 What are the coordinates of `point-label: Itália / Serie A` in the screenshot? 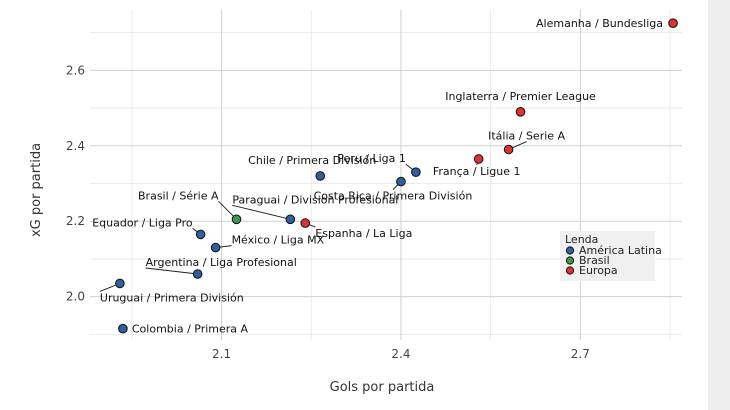 It's located at (526, 136).